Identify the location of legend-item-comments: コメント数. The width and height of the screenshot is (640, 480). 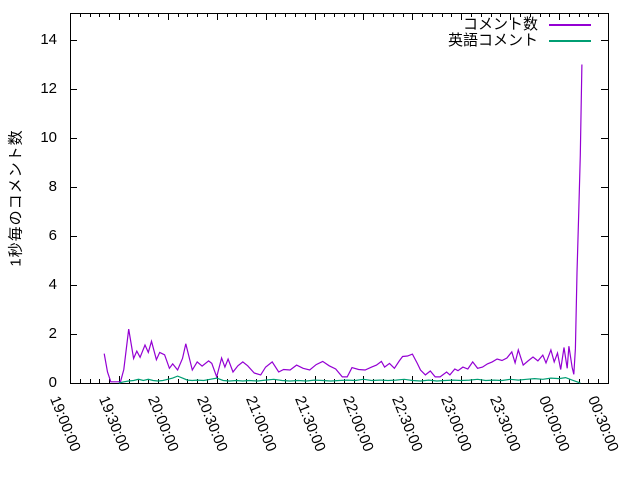
(519, 25).